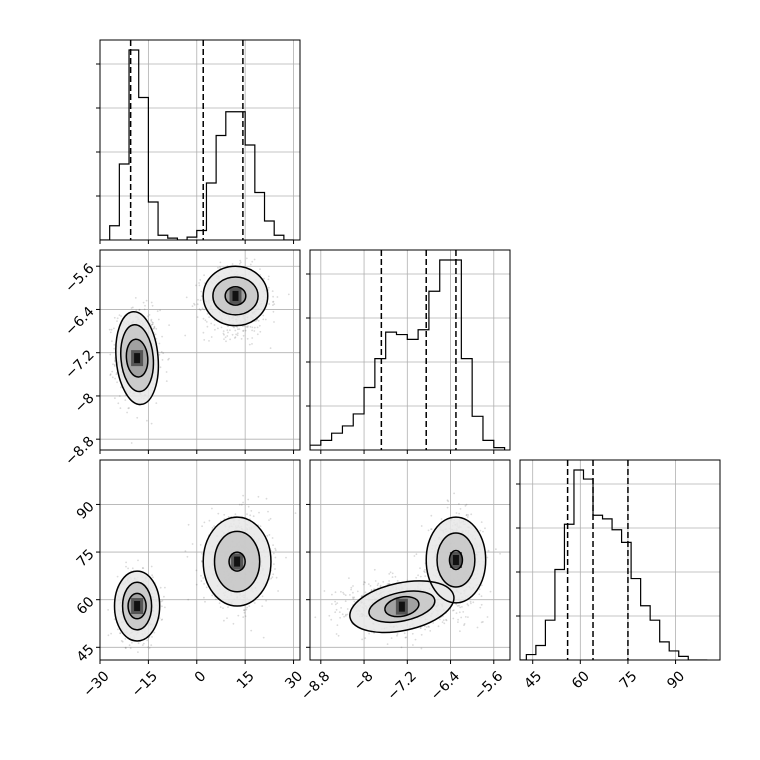 This screenshot has height=760, width=760. What do you see at coordinates (200, 140) in the screenshot?
I see `hist-0-frame` at bounding box center [200, 140].